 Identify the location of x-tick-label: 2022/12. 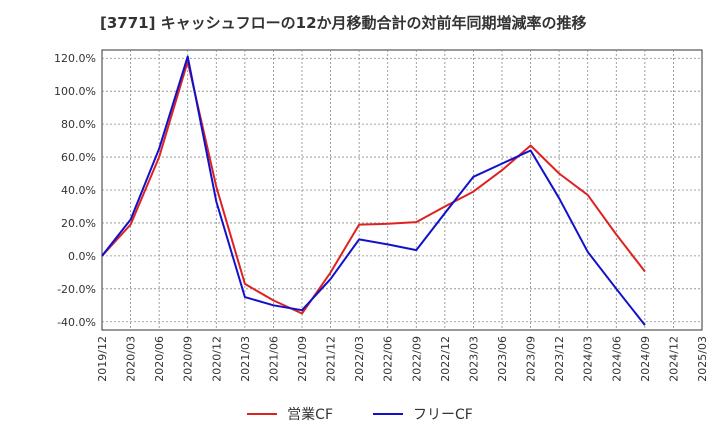
(445, 359).